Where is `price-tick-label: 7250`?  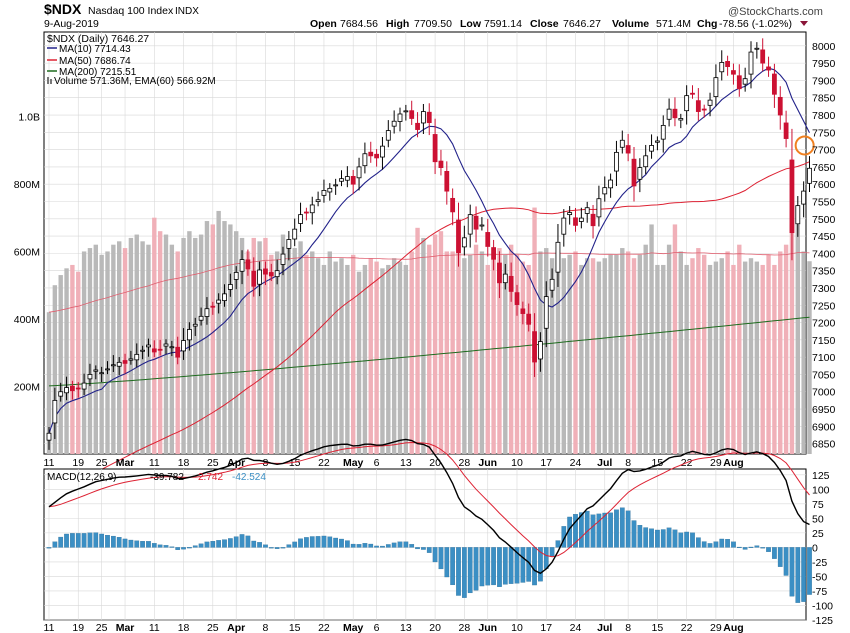 price-tick-label: 7250 is located at coordinates (824, 306).